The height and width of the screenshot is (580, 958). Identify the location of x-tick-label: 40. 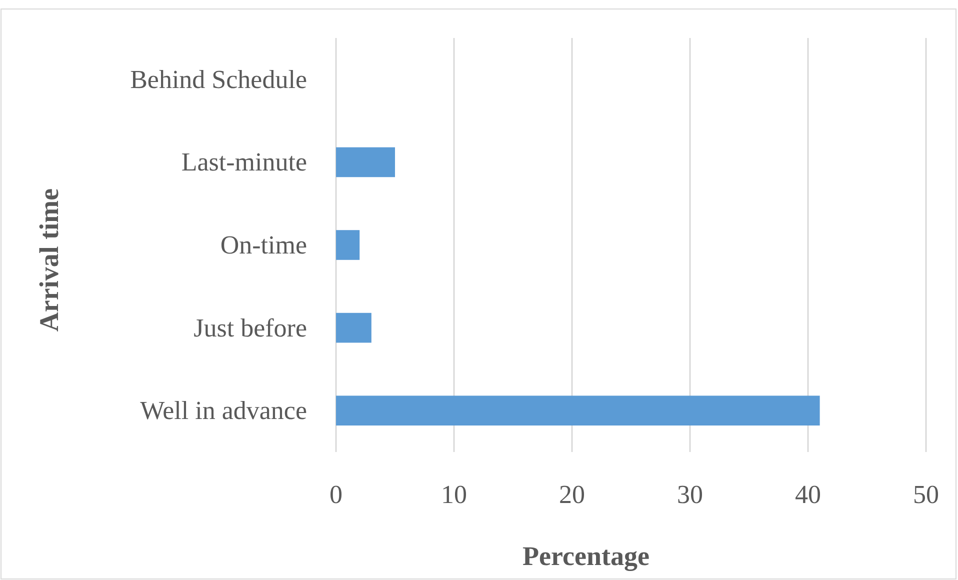
(808, 494).